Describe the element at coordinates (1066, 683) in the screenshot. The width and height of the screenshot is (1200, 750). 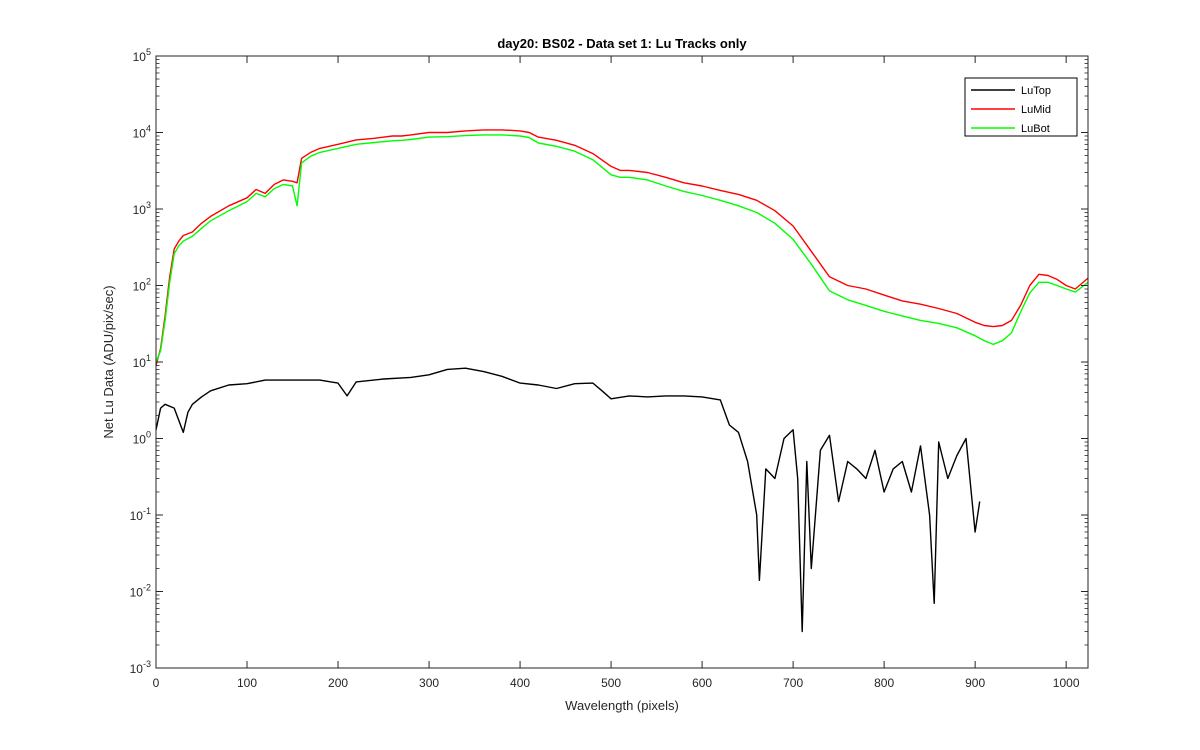
I see `x-tick-label: 1000` at that location.